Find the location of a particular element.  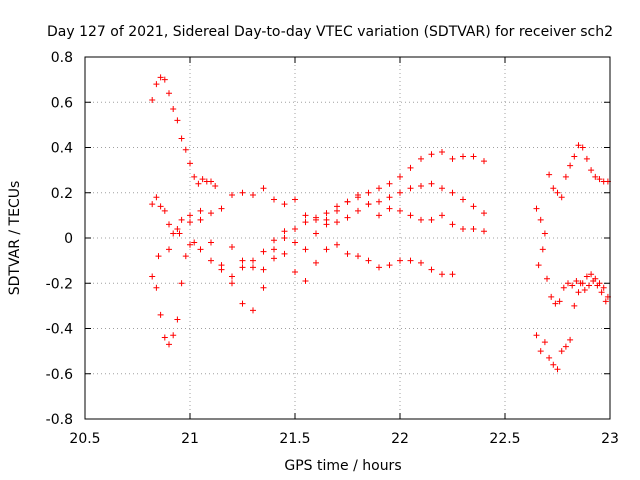

x-tick-labels: 20.5 21 21.5 22 22.5 23 is located at coordinates (344, 439).